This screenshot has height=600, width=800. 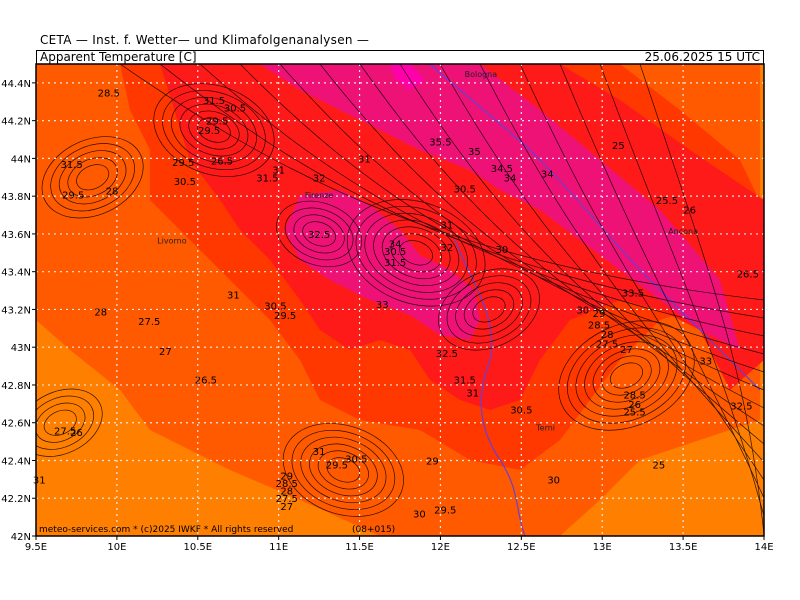 What do you see at coordinates (602, 547) in the screenshot?
I see `x-tick-label: 13E` at bounding box center [602, 547].